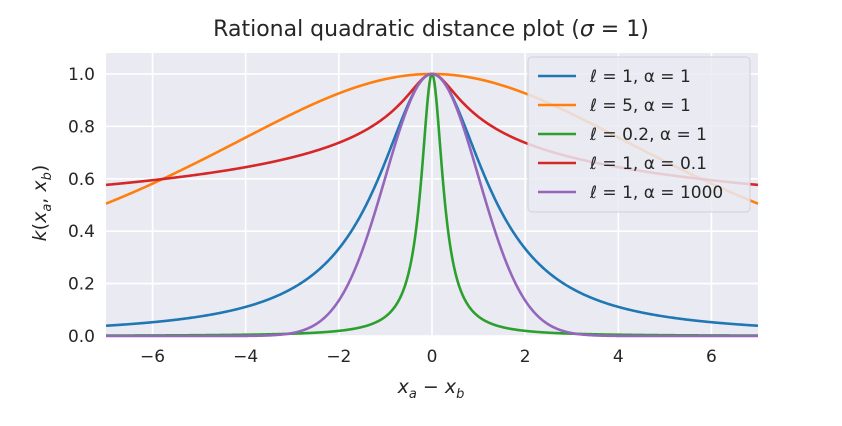  Describe the element at coordinates (81, 75) in the screenshot. I see `y-tick-label: 1.0` at that location.